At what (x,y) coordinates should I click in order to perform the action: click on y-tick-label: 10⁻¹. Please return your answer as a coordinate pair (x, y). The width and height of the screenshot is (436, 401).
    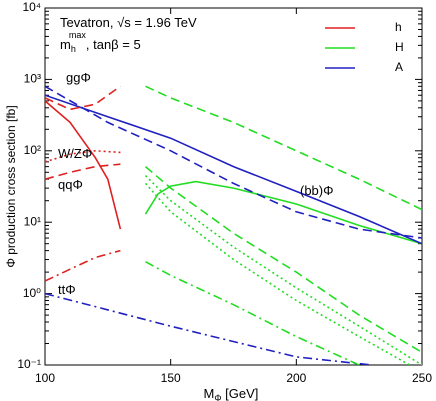
    Looking at the image, I should click on (29, 364).